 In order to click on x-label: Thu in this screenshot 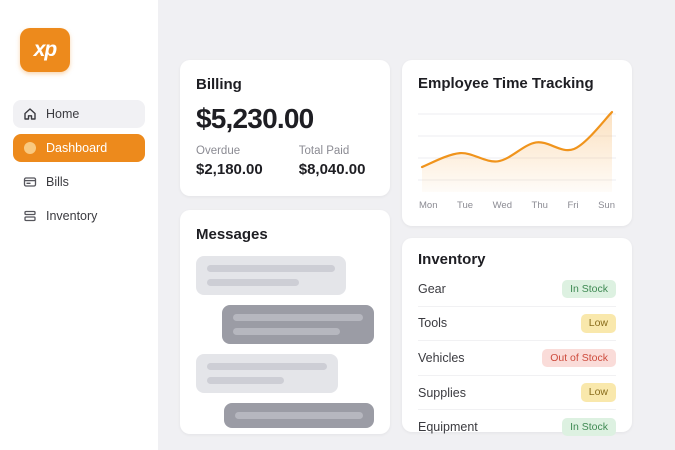, I will do `click(539, 205)`.